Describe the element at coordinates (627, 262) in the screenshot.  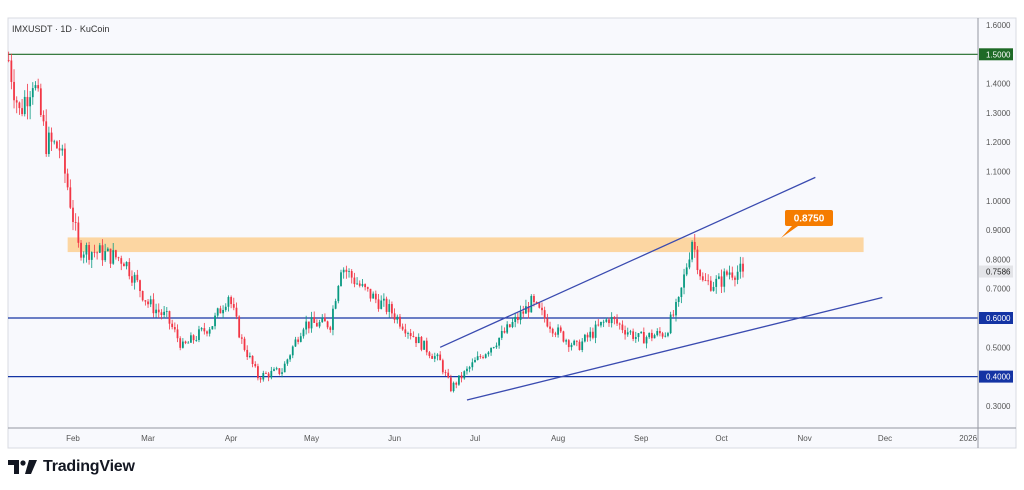
I see `trendline-upper` at that location.